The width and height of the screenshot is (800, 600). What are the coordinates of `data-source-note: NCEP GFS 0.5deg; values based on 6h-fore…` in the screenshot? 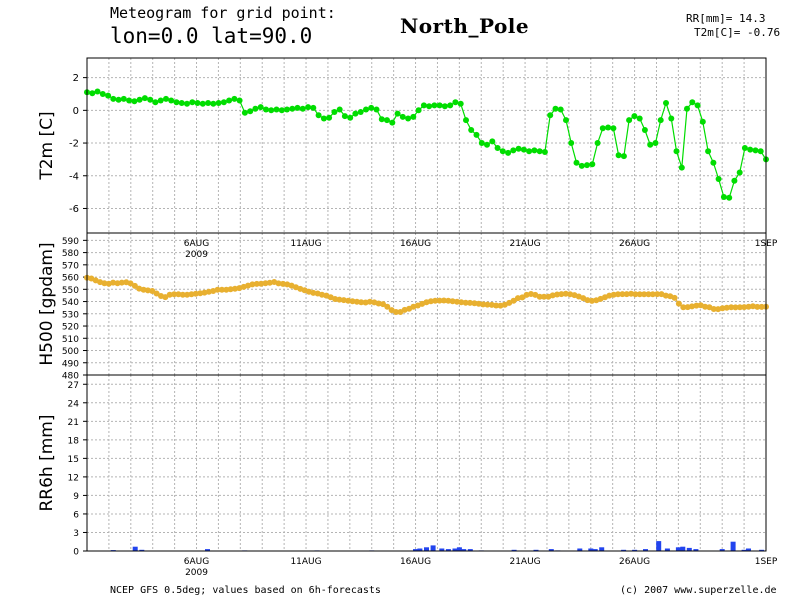 It's located at (245, 590).